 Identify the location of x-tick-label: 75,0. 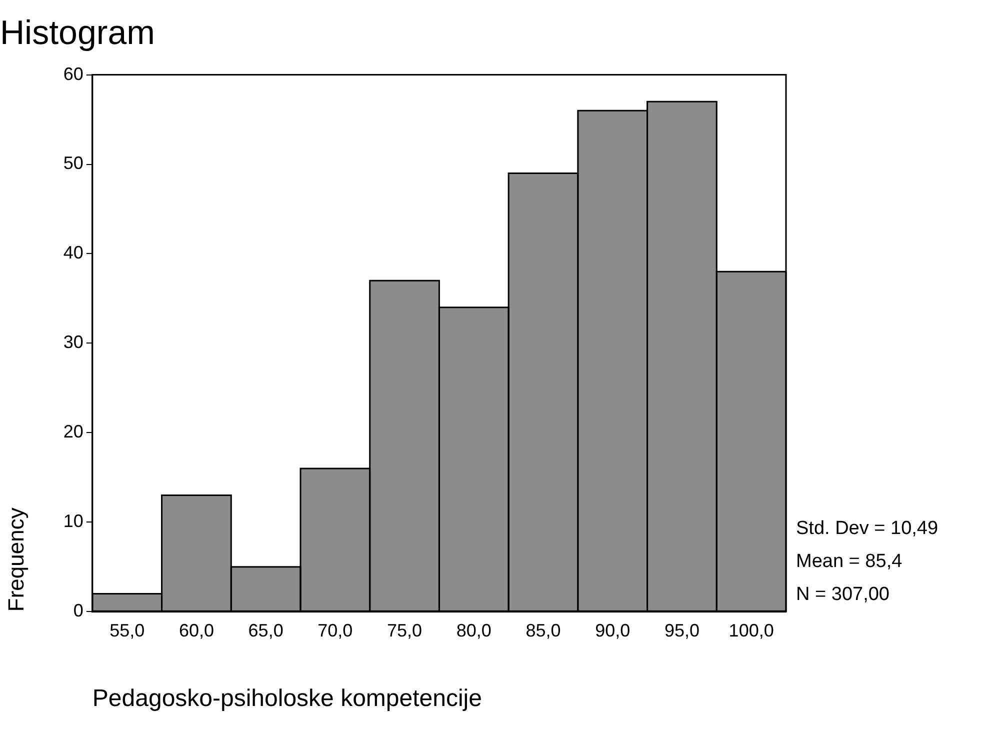
(404, 630).